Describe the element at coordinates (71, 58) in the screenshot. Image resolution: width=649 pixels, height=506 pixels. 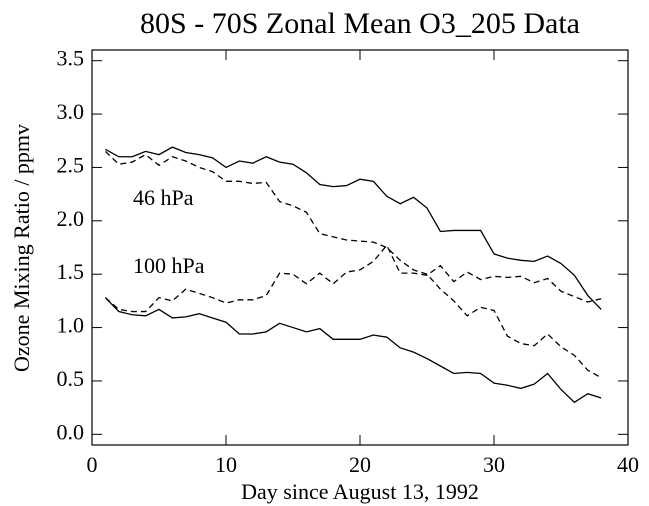
I see `y-tick-label: 3.5` at that location.